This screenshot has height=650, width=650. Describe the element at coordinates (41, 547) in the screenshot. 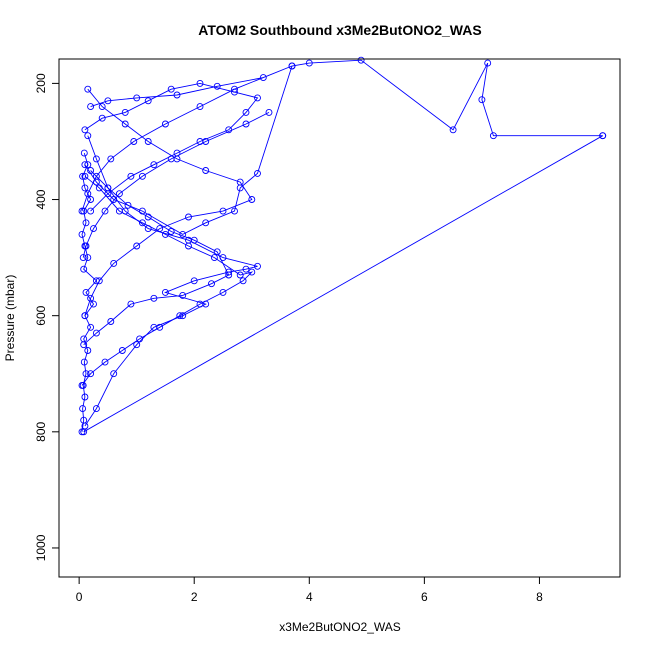

I see `y-tick-label: 1000` at that location.